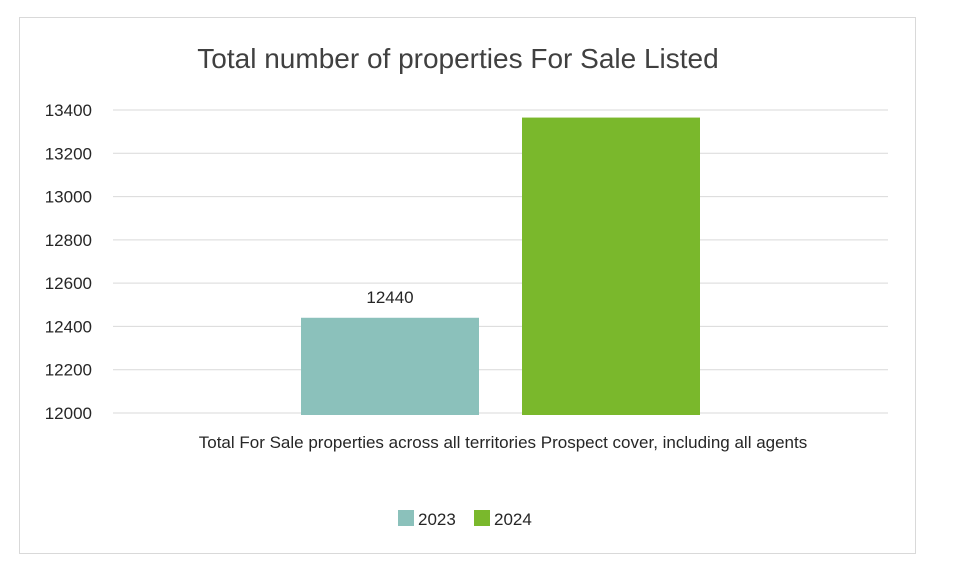 The width and height of the screenshot is (962, 578). I want to click on y-tick-label: 12800, so click(68, 240).